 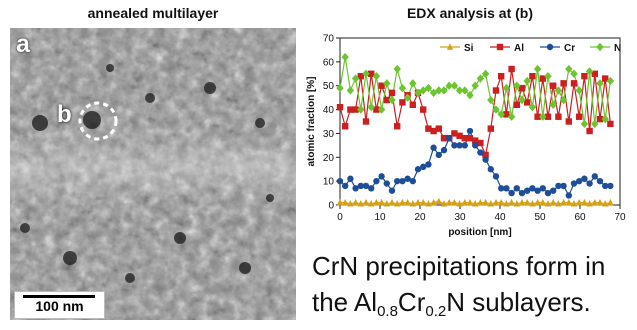 I want to click on point-b-marker, so click(x=98, y=121).